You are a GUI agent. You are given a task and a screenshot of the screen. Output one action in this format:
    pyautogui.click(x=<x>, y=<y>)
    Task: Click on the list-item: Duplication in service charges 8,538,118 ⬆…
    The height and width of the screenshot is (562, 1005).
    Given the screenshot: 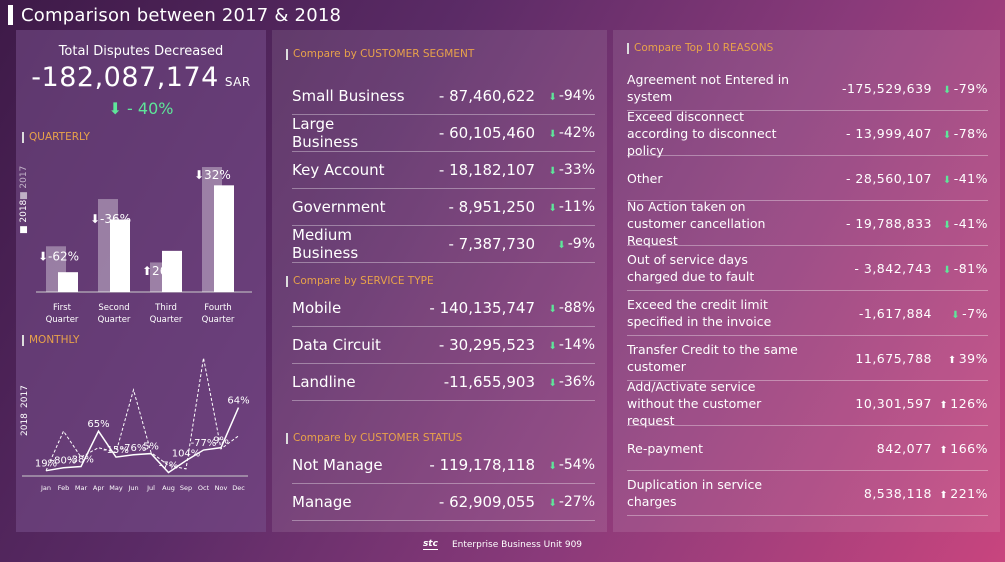 What is the action you would take?
    pyautogui.click(x=807, y=493)
    